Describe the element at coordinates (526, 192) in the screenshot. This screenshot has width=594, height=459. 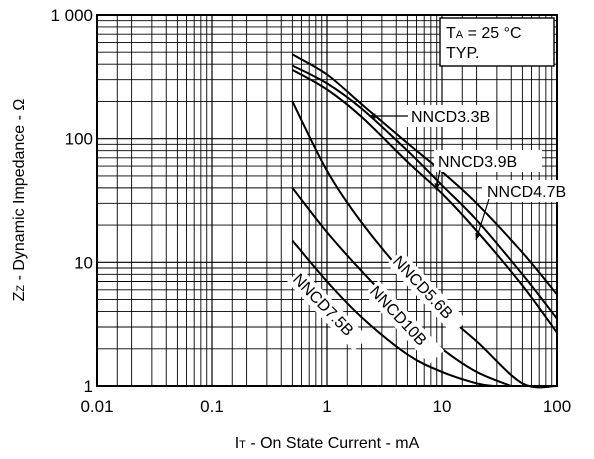
I see `label-nncd4-7b: NNCD4.7B` at that location.